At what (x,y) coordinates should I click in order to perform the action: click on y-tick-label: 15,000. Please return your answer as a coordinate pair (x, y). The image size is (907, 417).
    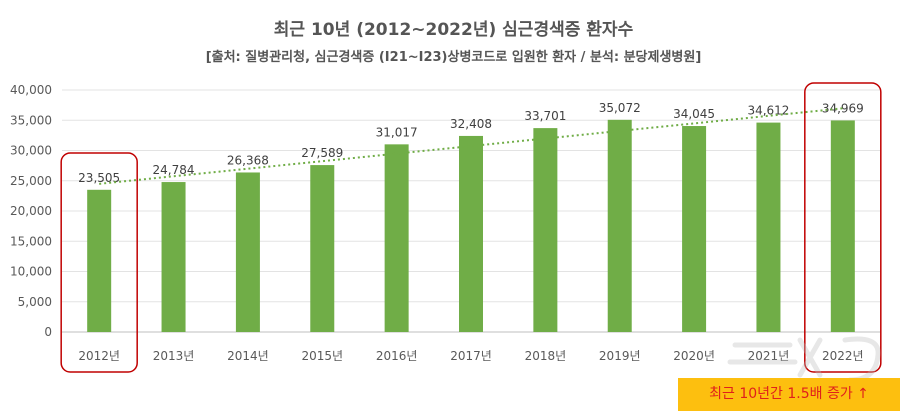
    Looking at the image, I should click on (31, 241).